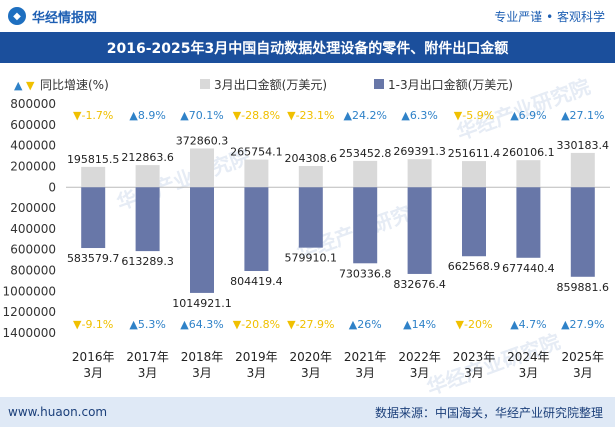 The width and height of the screenshot is (615, 427). Describe the element at coordinates (474, 365) in the screenshot. I see `x-tick-label: 2023年 3月` at that location.